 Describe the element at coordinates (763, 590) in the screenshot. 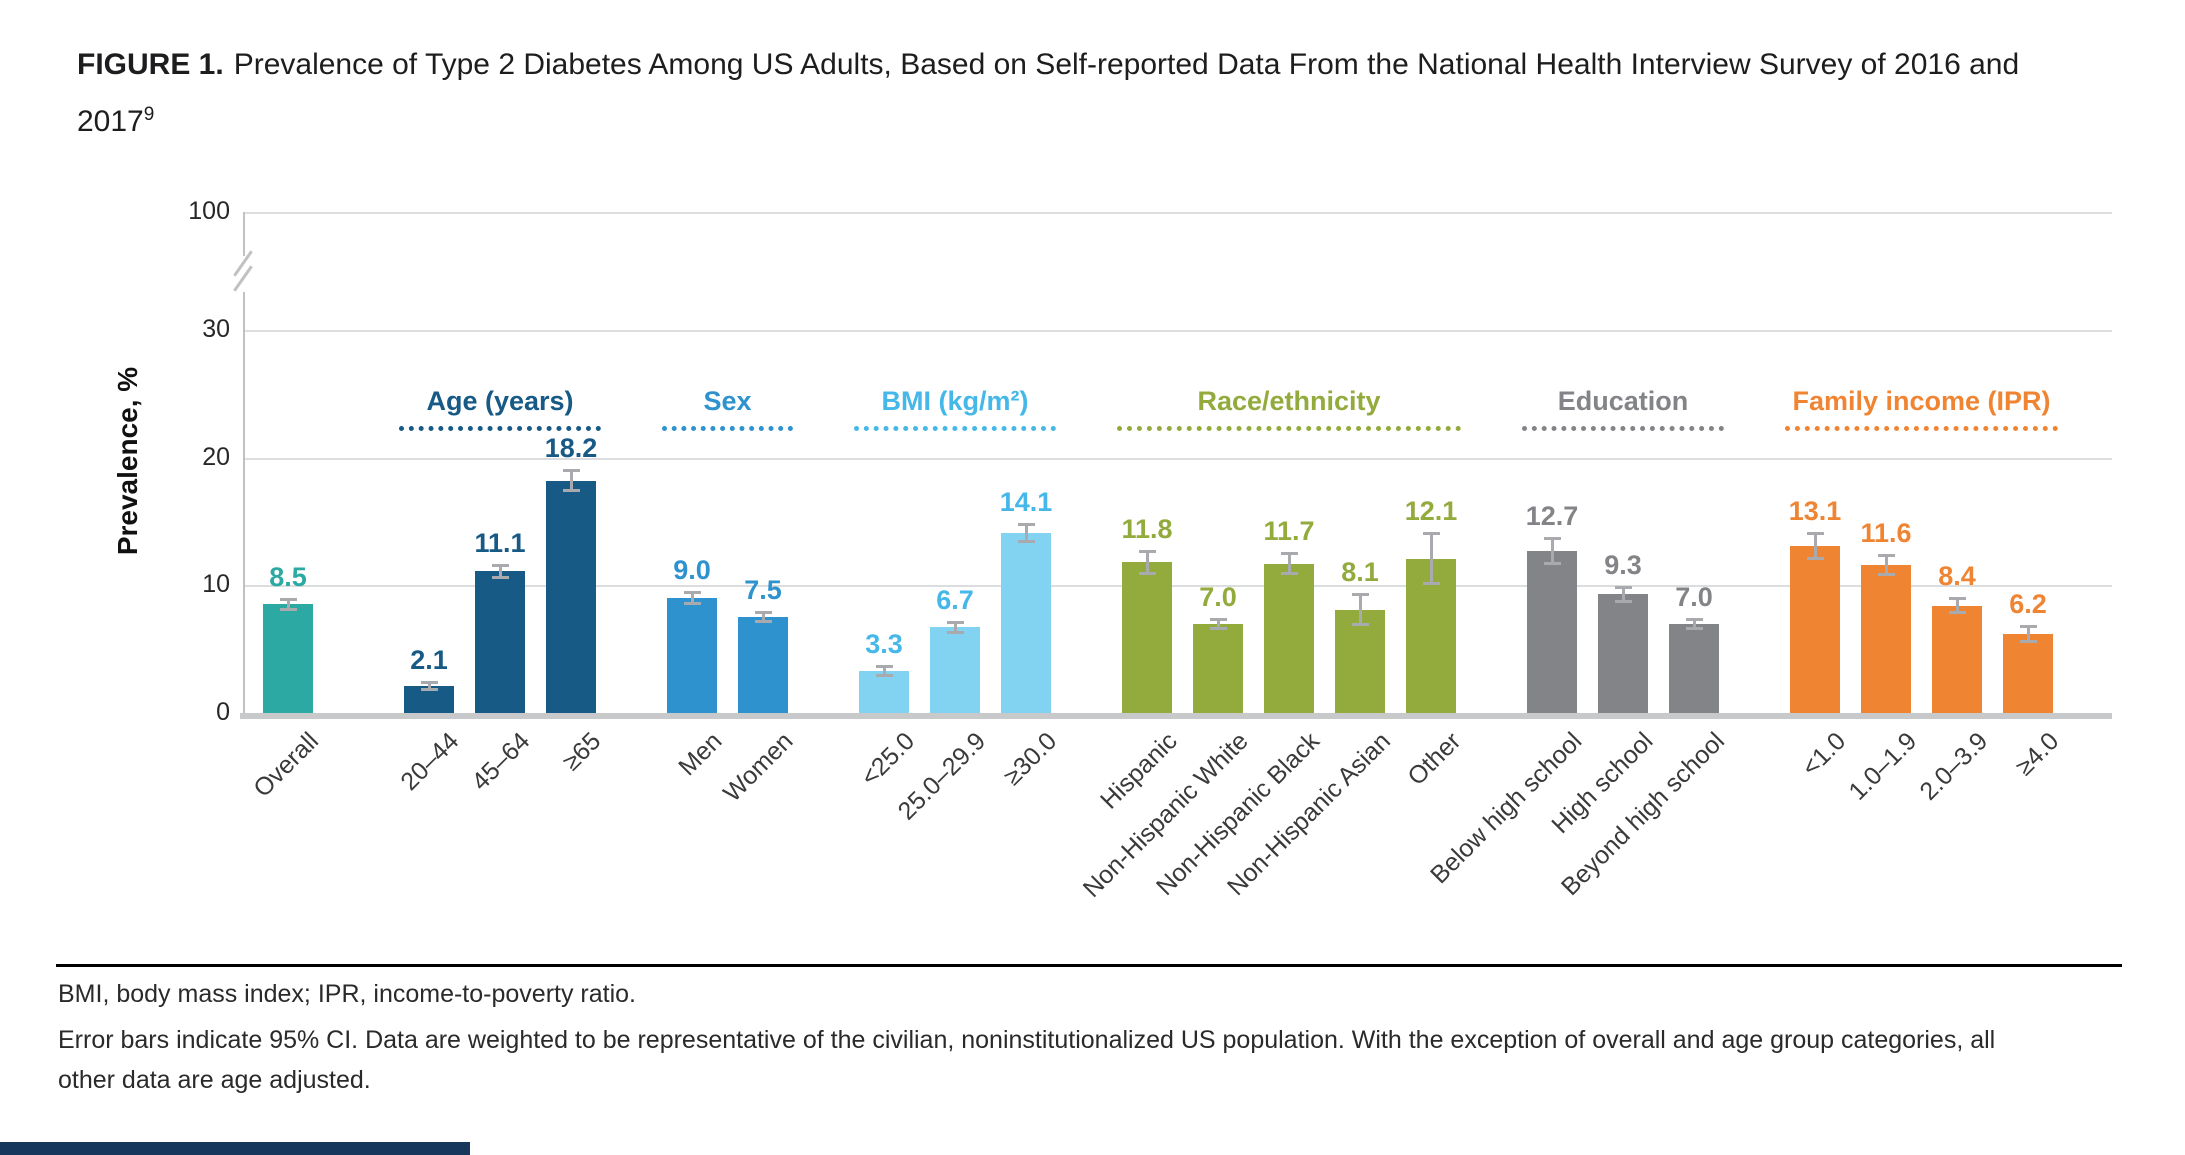

I see `bar-value-label: 7.5` at that location.